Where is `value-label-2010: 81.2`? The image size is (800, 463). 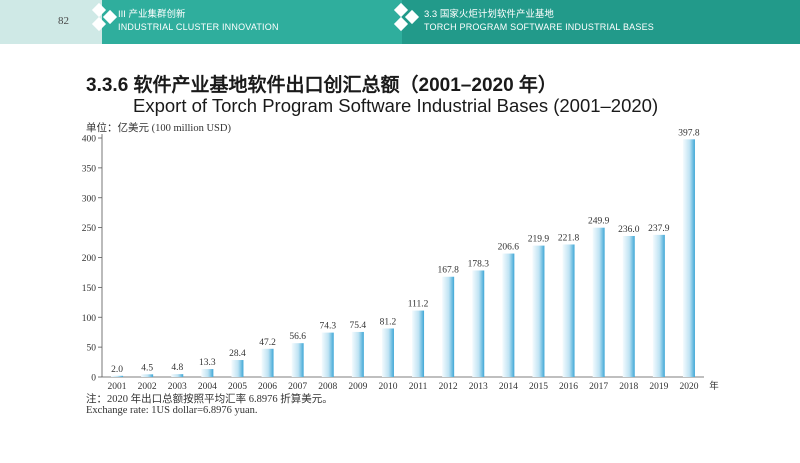 value-label-2010: 81.2 is located at coordinates (388, 322).